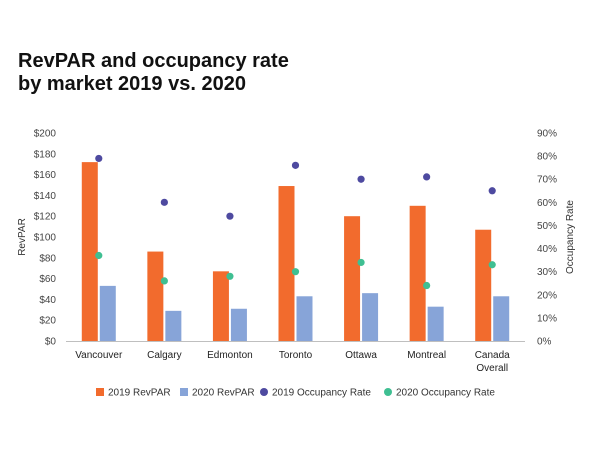  What do you see at coordinates (45, 196) in the screenshot?
I see `left-tick-label: $140` at bounding box center [45, 196].